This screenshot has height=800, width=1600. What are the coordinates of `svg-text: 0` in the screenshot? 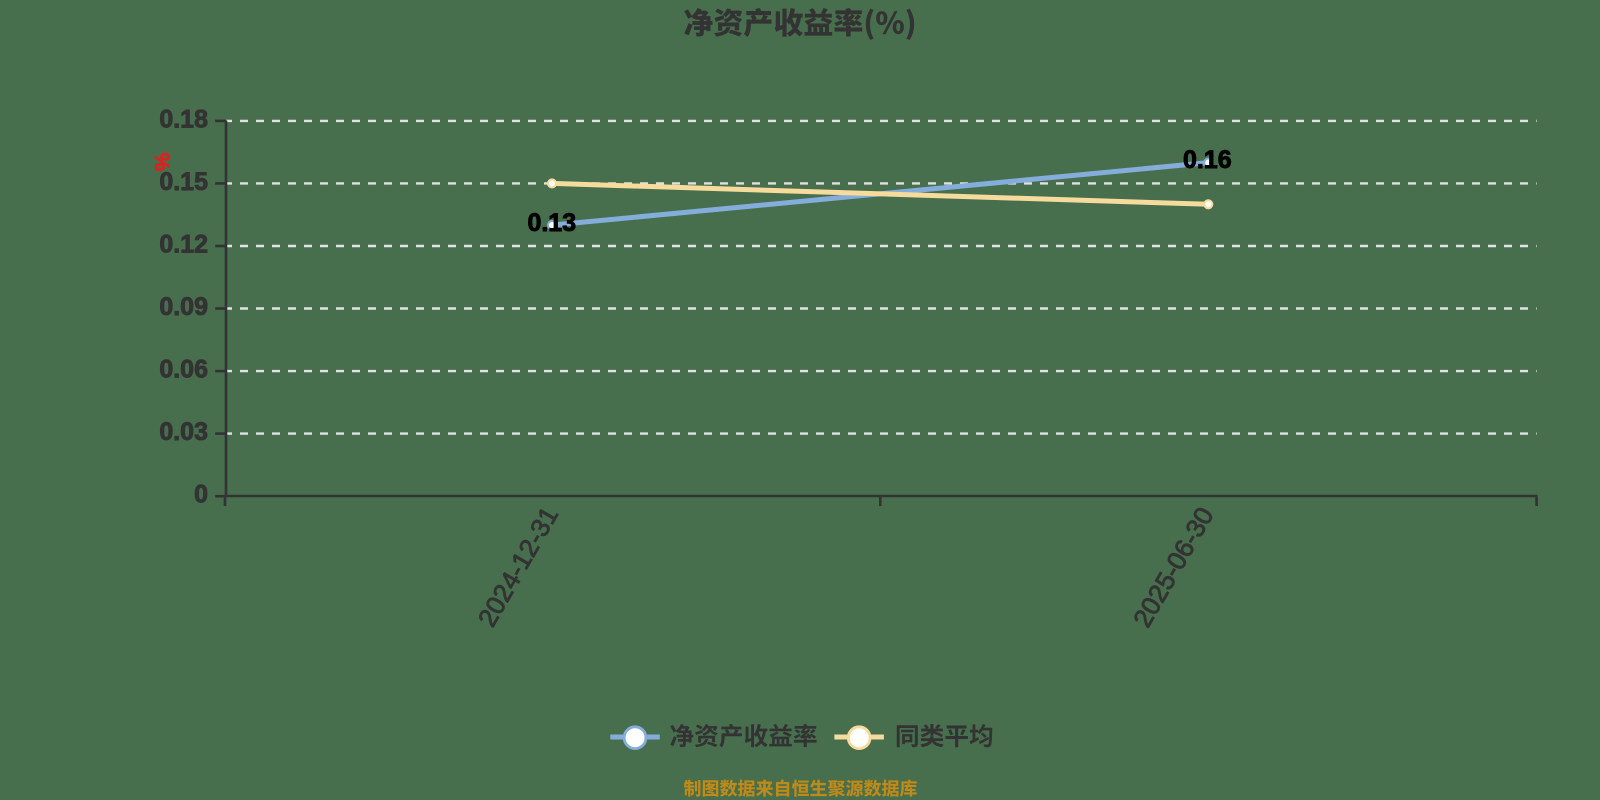 It's located at (201, 495).